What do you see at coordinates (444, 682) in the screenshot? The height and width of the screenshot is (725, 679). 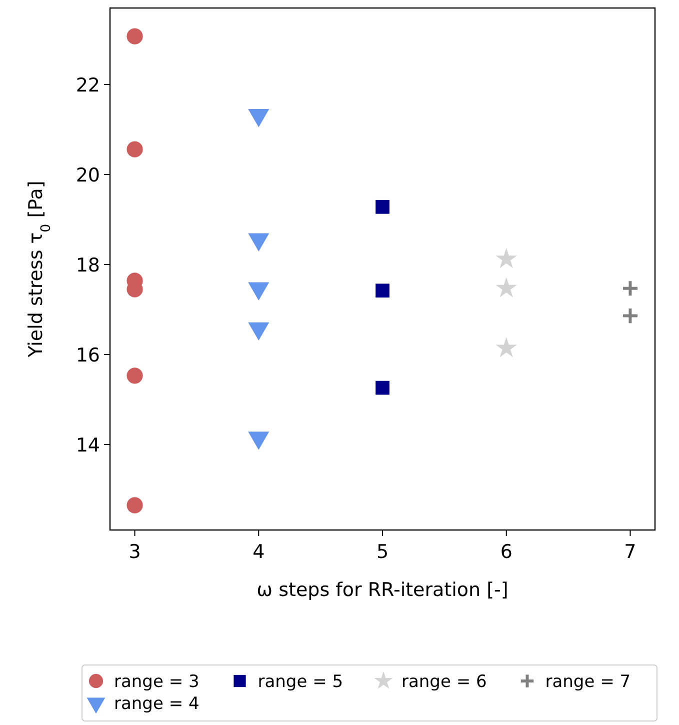 I see `legend-label: range = 6` at bounding box center [444, 682].